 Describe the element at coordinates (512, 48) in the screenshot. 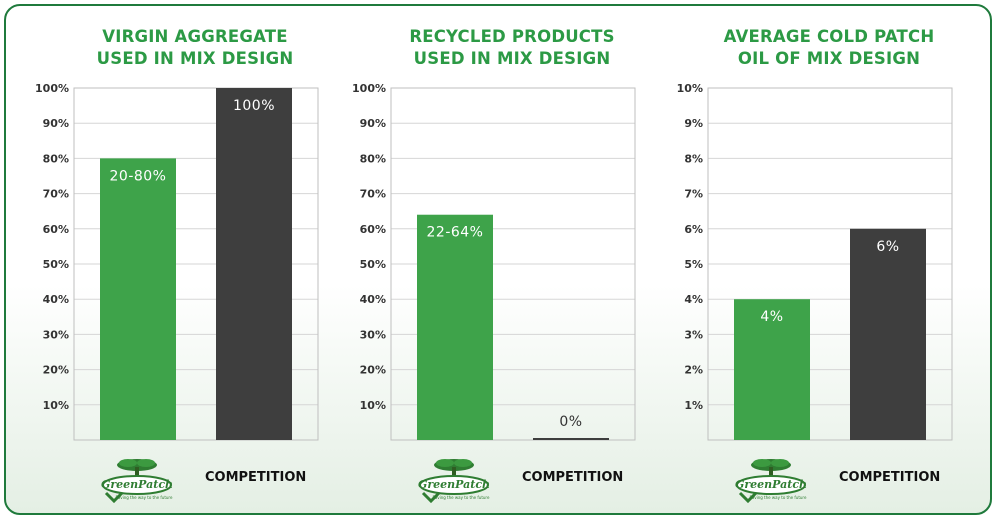

I see `chart-title: RECYCLED PRODUCTS USED IN MIX DESIGN` at that location.